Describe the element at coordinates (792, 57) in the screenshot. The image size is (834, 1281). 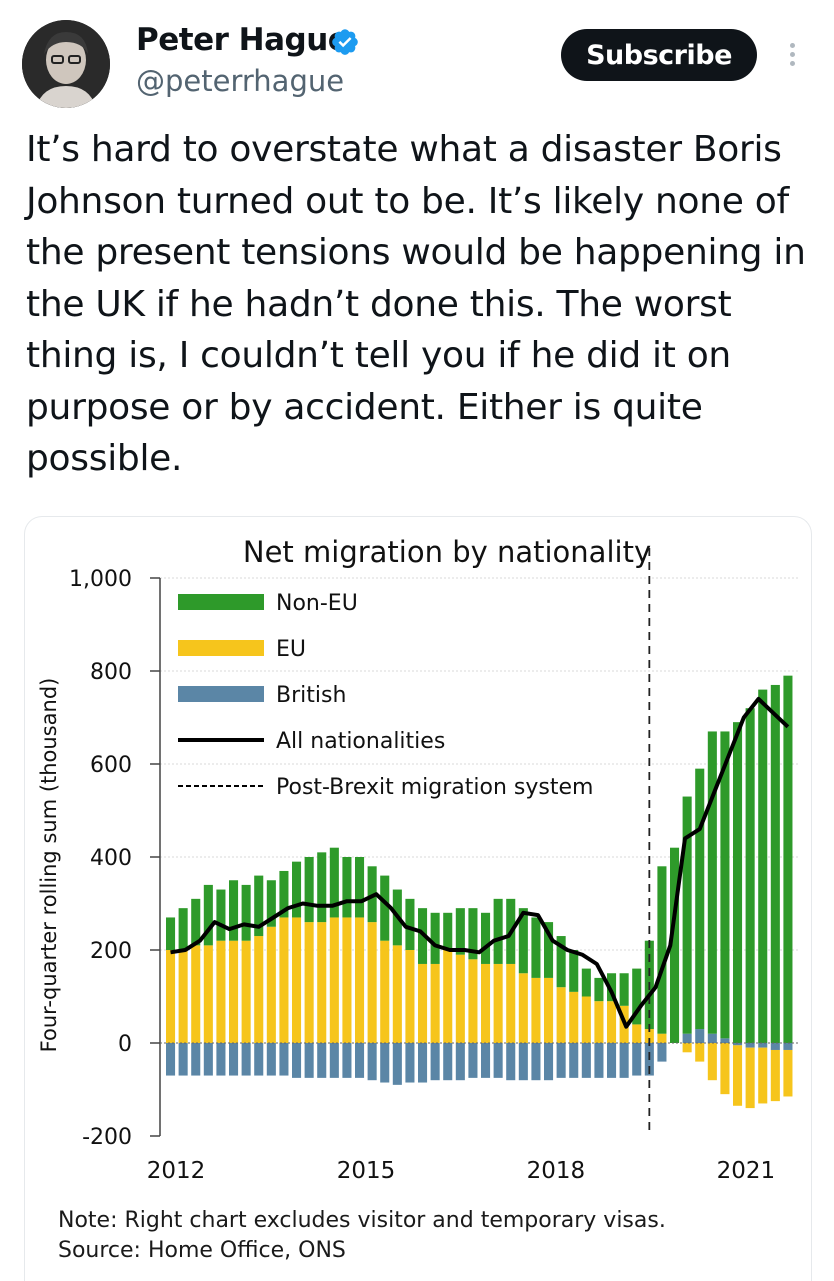
I see `more-options-icon` at that location.